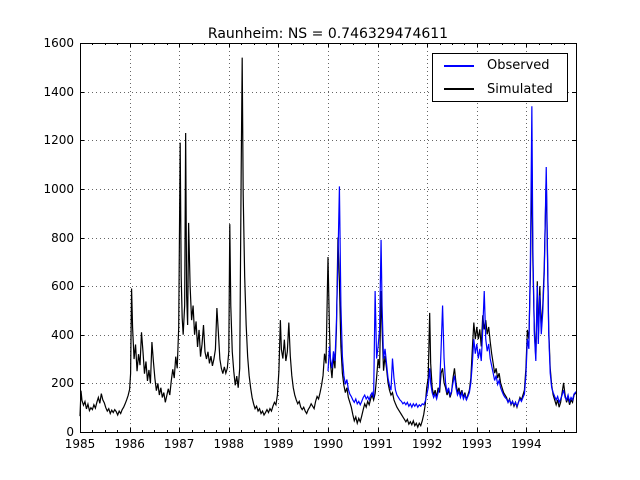  What do you see at coordinates (459, 65) in the screenshot?
I see `observed-line-swatch` at bounding box center [459, 65].